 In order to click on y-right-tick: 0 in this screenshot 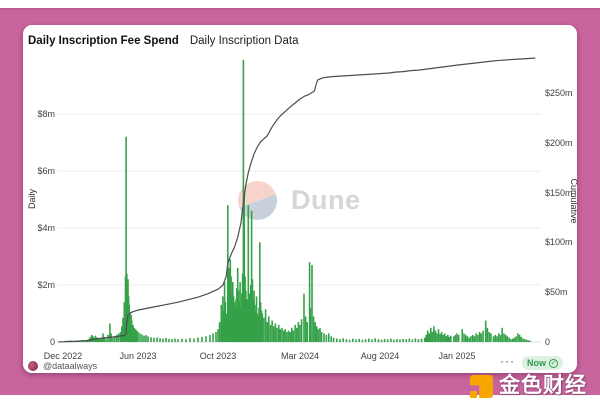, I will do `click(548, 342)`.